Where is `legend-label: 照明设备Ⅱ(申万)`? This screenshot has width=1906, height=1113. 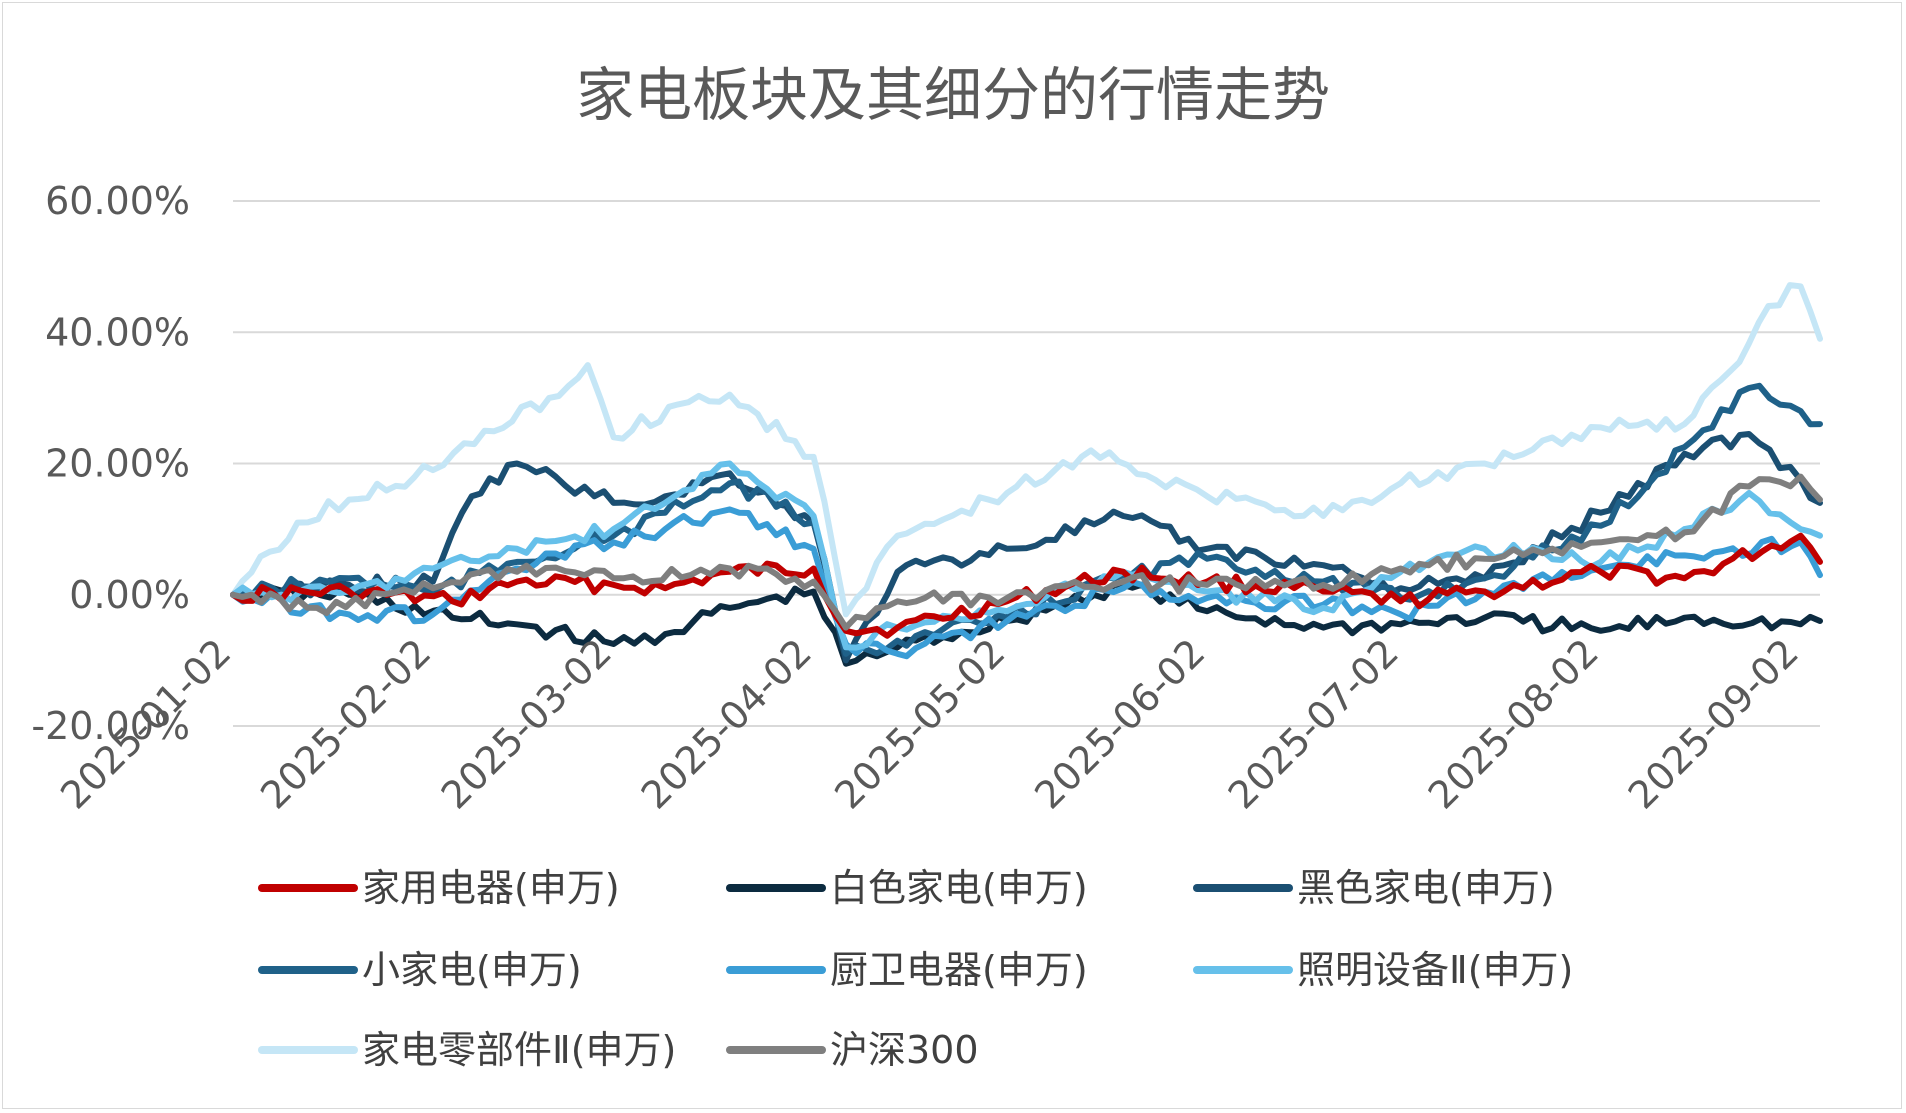 legend-label: 照明设备Ⅱ(申万) is located at coordinates (1435, 970).